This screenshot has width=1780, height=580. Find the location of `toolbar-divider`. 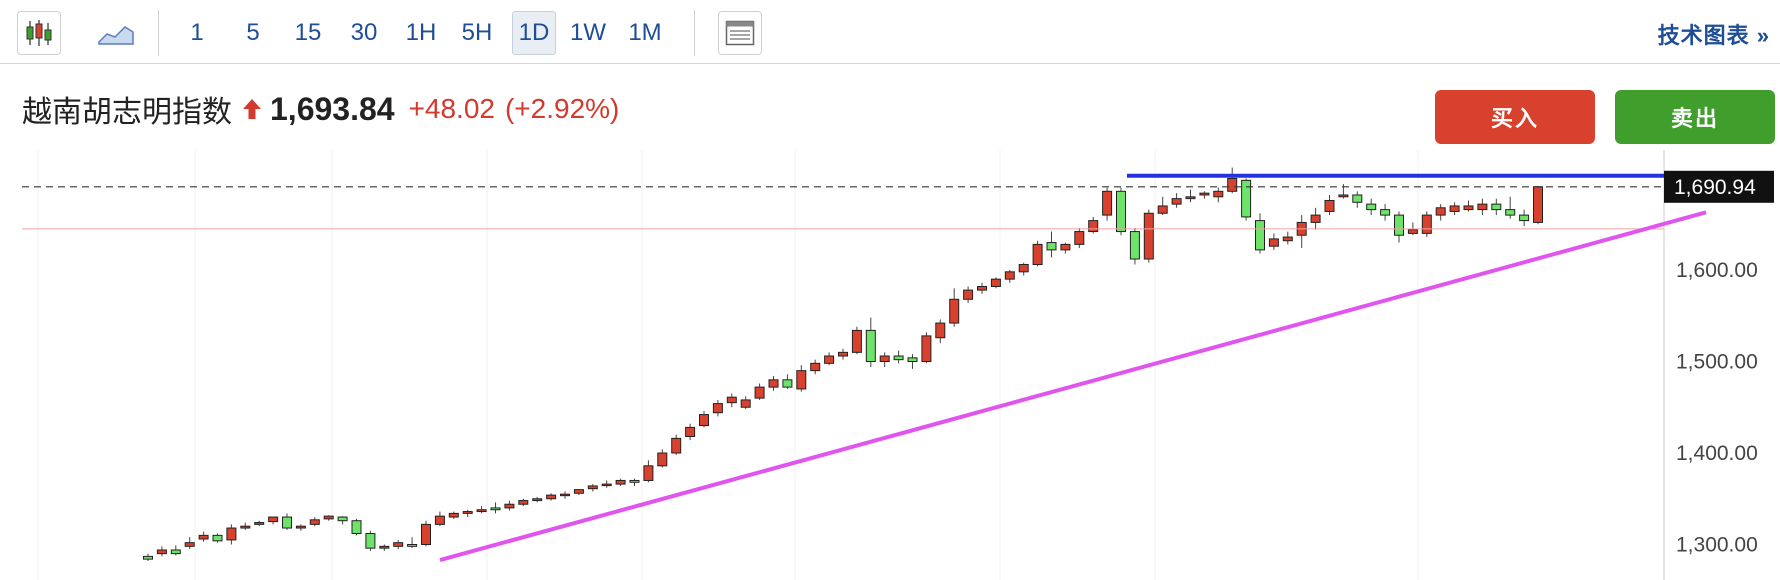

toolbar-divider is located at coordinates (694, 33).